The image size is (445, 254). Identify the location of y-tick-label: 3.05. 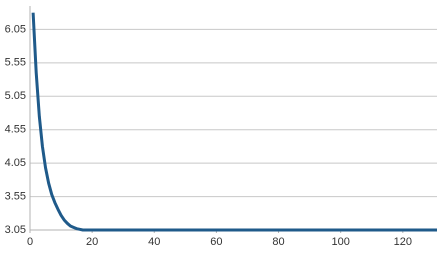
(15, 230).